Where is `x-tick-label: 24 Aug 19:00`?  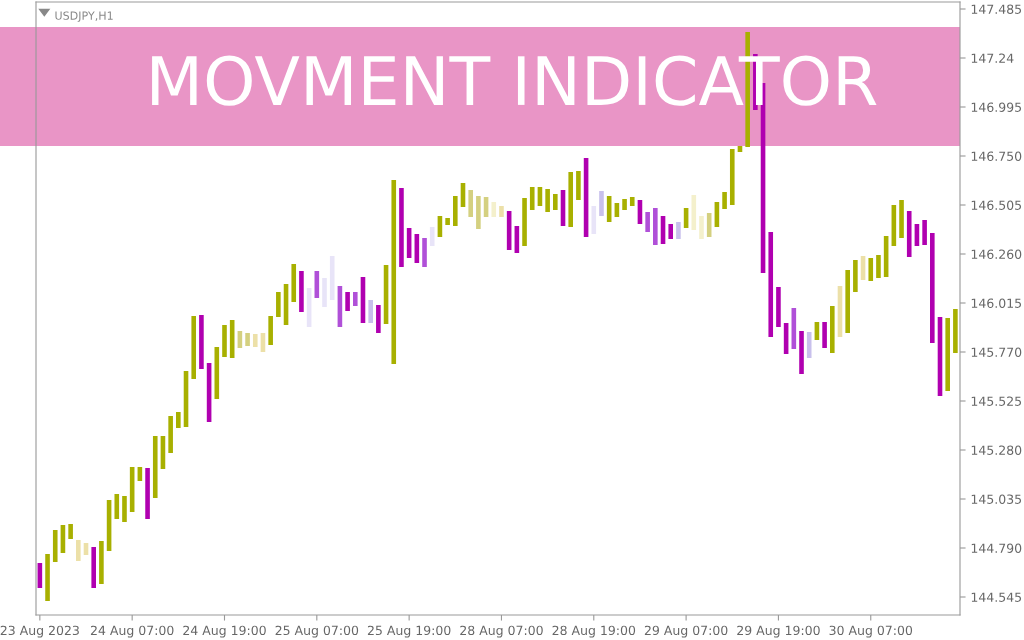 x-tick-label: 24 Aug 19:00 is located at coordinates (224, 631).